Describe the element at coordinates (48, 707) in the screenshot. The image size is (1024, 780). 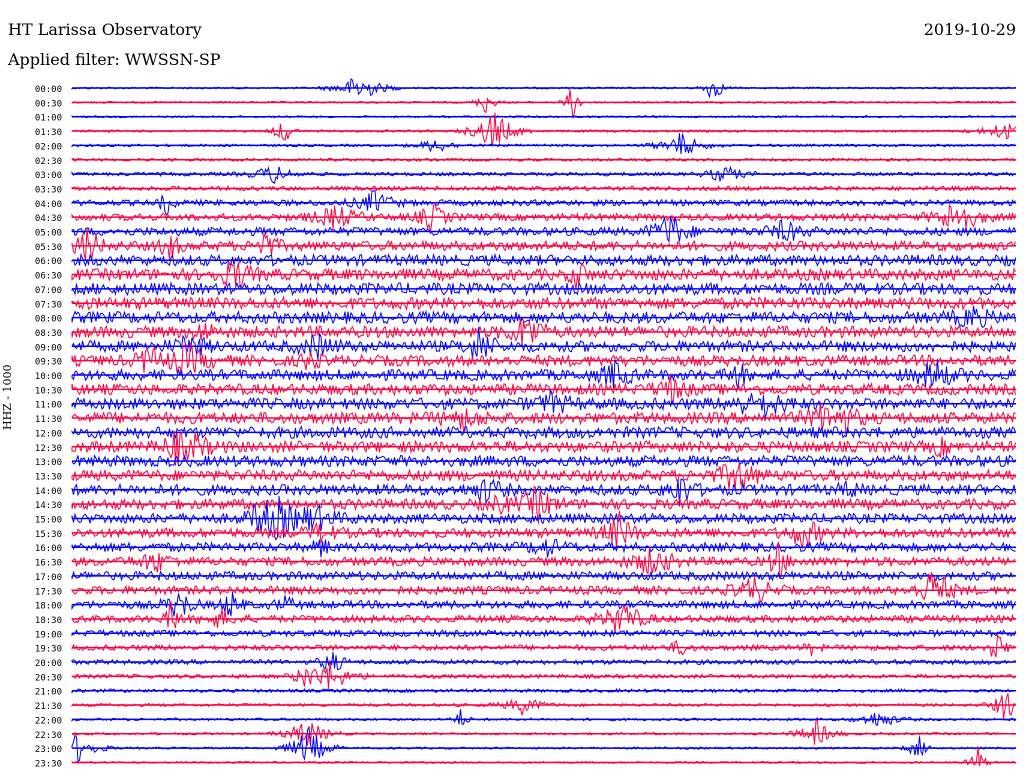
I see `time-label: 21:30` at that location.